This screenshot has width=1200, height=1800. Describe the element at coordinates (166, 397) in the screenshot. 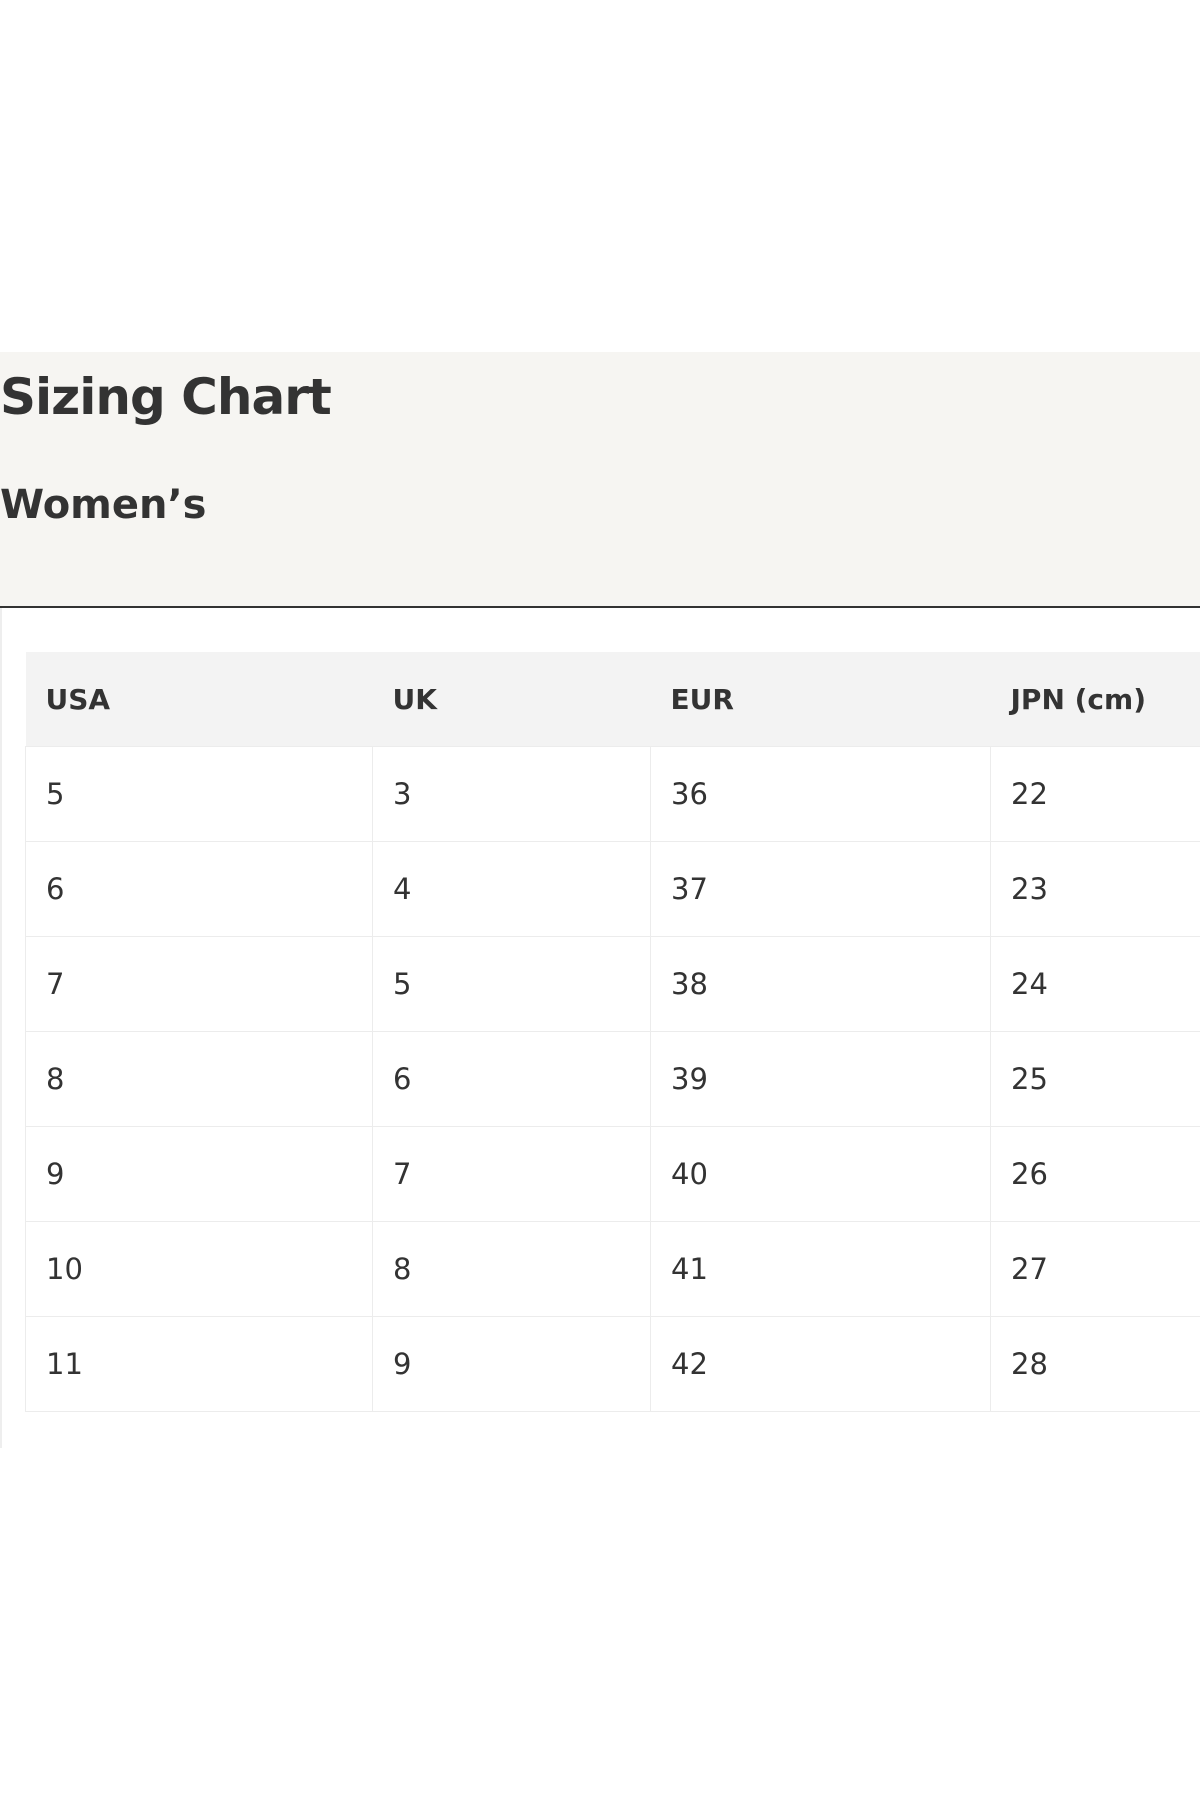

I see `title: Sizing Chart` at that location.